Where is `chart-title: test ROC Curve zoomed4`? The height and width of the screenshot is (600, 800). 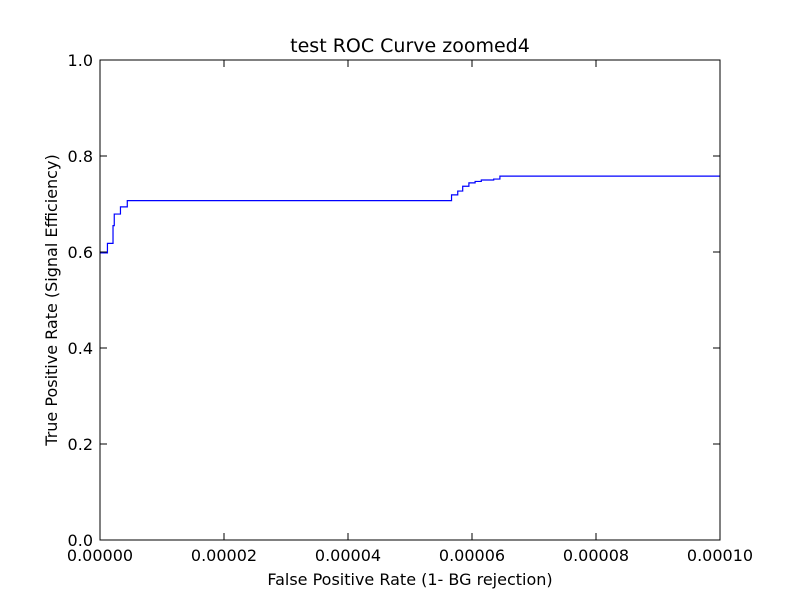 chart-title: test ROC Curve zoomed4 is located at coordinates (410, 46).